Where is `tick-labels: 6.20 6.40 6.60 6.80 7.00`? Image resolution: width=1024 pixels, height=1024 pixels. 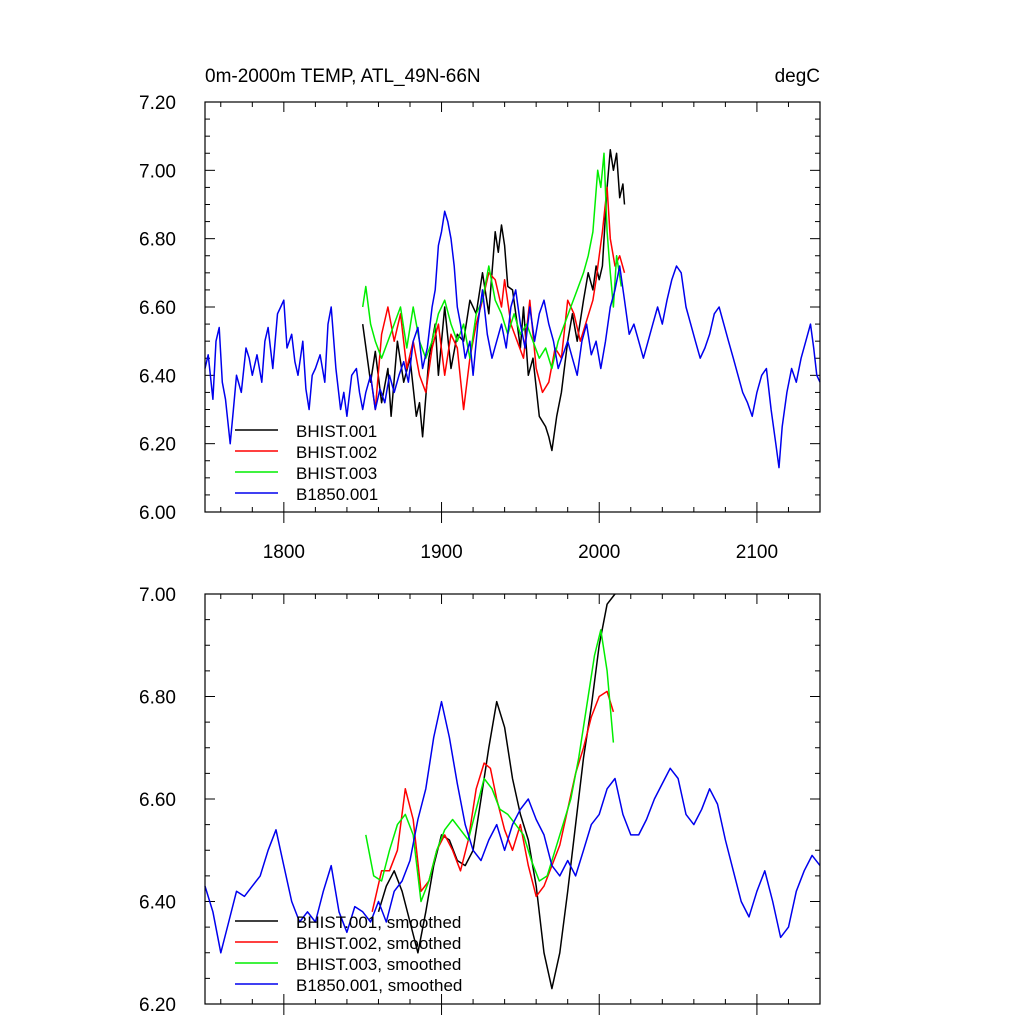 tick-labels: 6.20 6.40 6.60 6.80 7.00 is located at coordinates (157, 800).